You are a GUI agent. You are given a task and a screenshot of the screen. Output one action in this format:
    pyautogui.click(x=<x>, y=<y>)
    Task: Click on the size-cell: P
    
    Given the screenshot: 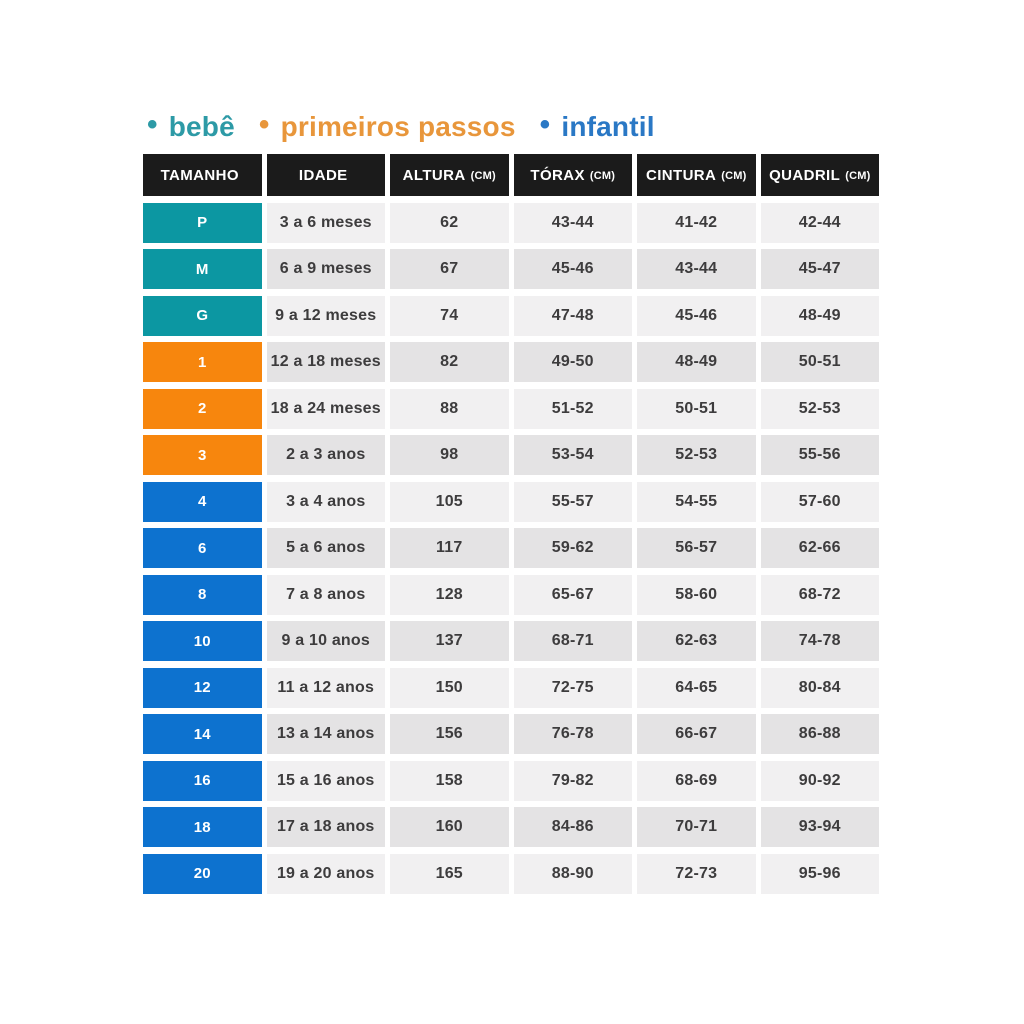 What is the action you would take?
    pyautogui.click(x=202, y=222)
    